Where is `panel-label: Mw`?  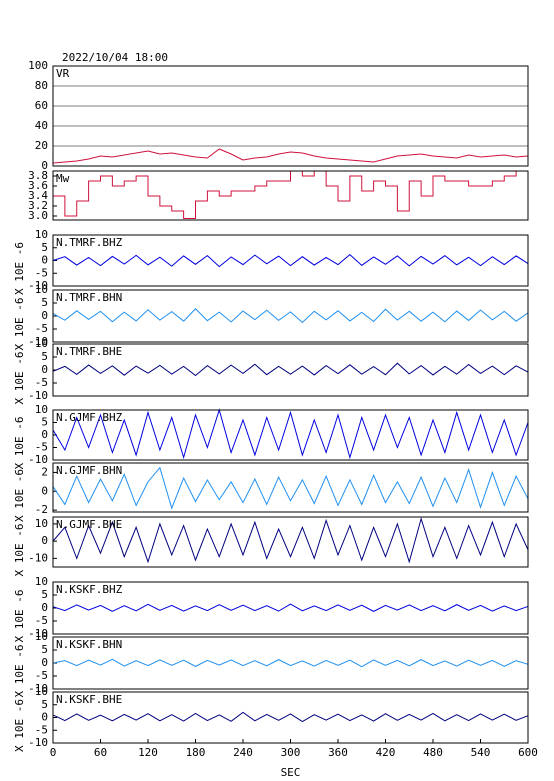
panel-label: Mw is located at coordinates (63, 178).